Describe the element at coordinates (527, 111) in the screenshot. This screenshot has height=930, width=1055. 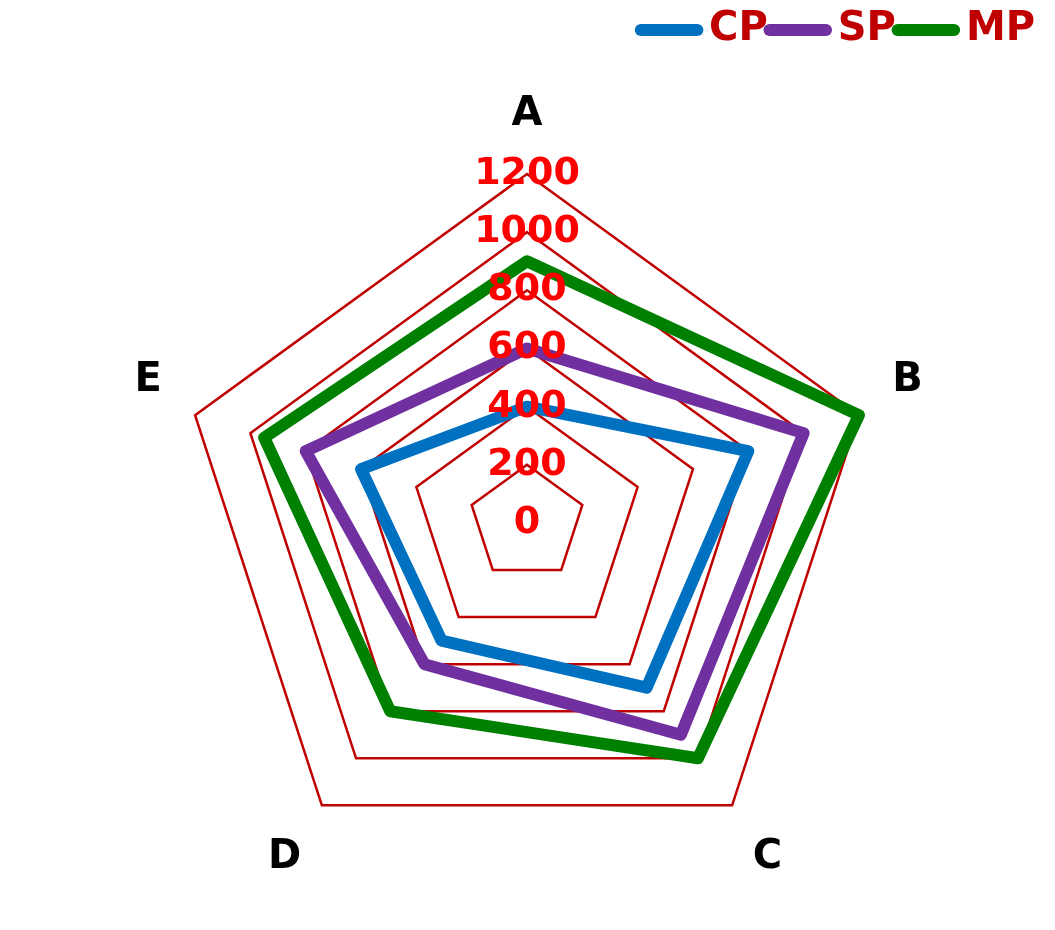
I see `spoke-label: A` at that location.